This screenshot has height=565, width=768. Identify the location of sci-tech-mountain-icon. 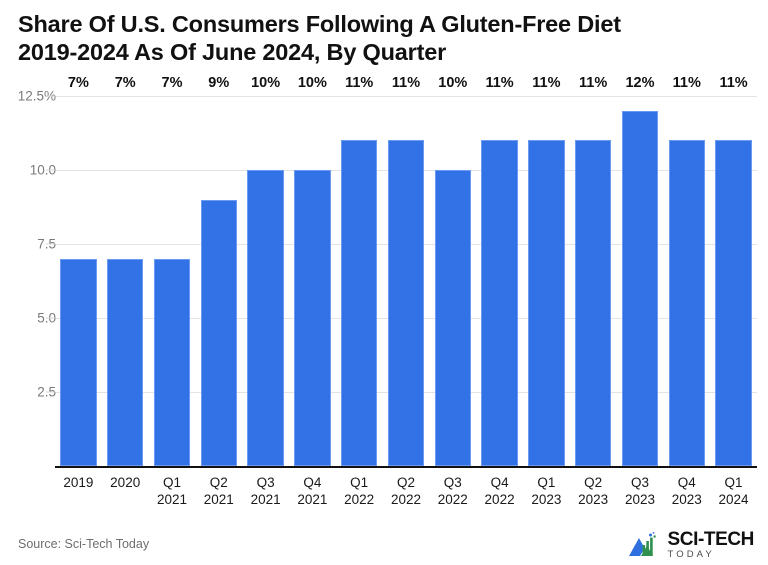
(643, 543).